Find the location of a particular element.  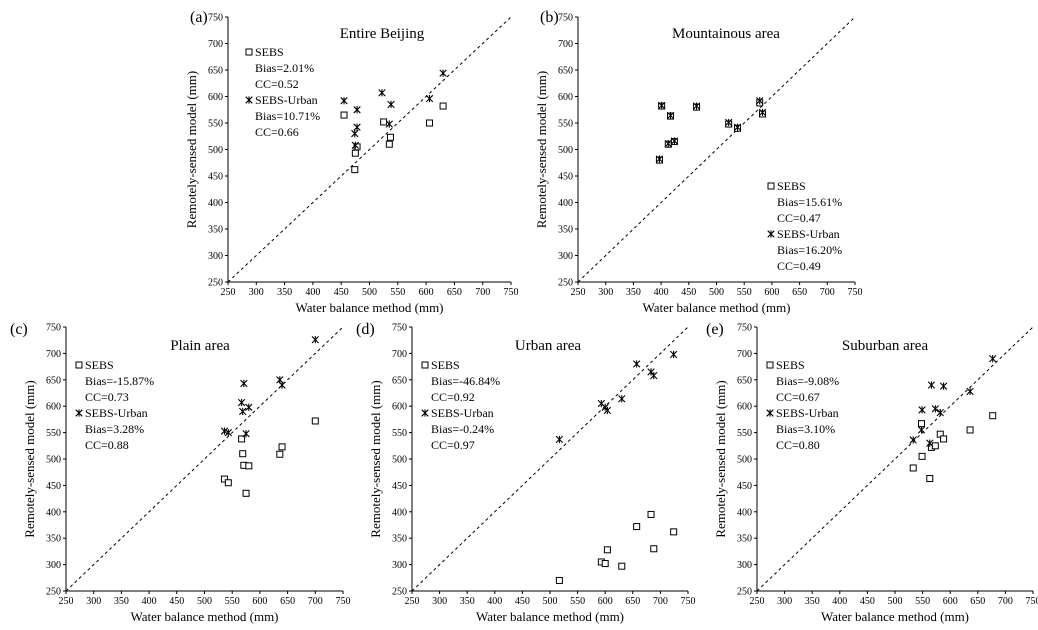

x-tick-label: 350 is located at coordinates (633, 292).